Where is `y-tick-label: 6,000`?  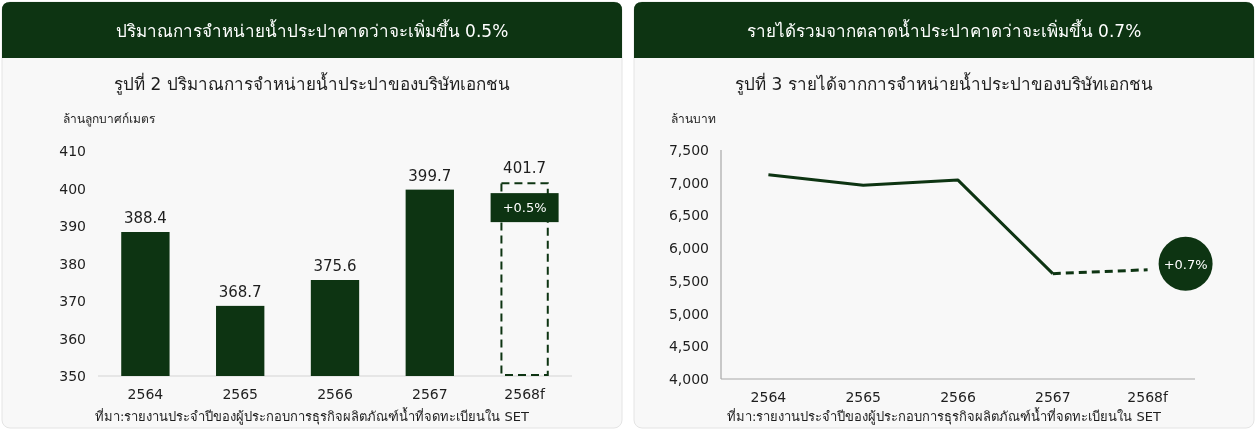 y-tick-label: 6,000 is located at coordinates (688, 248).